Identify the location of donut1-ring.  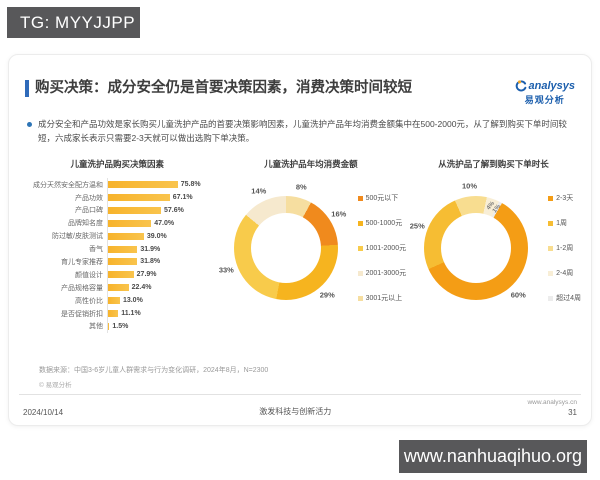
(285, 248).